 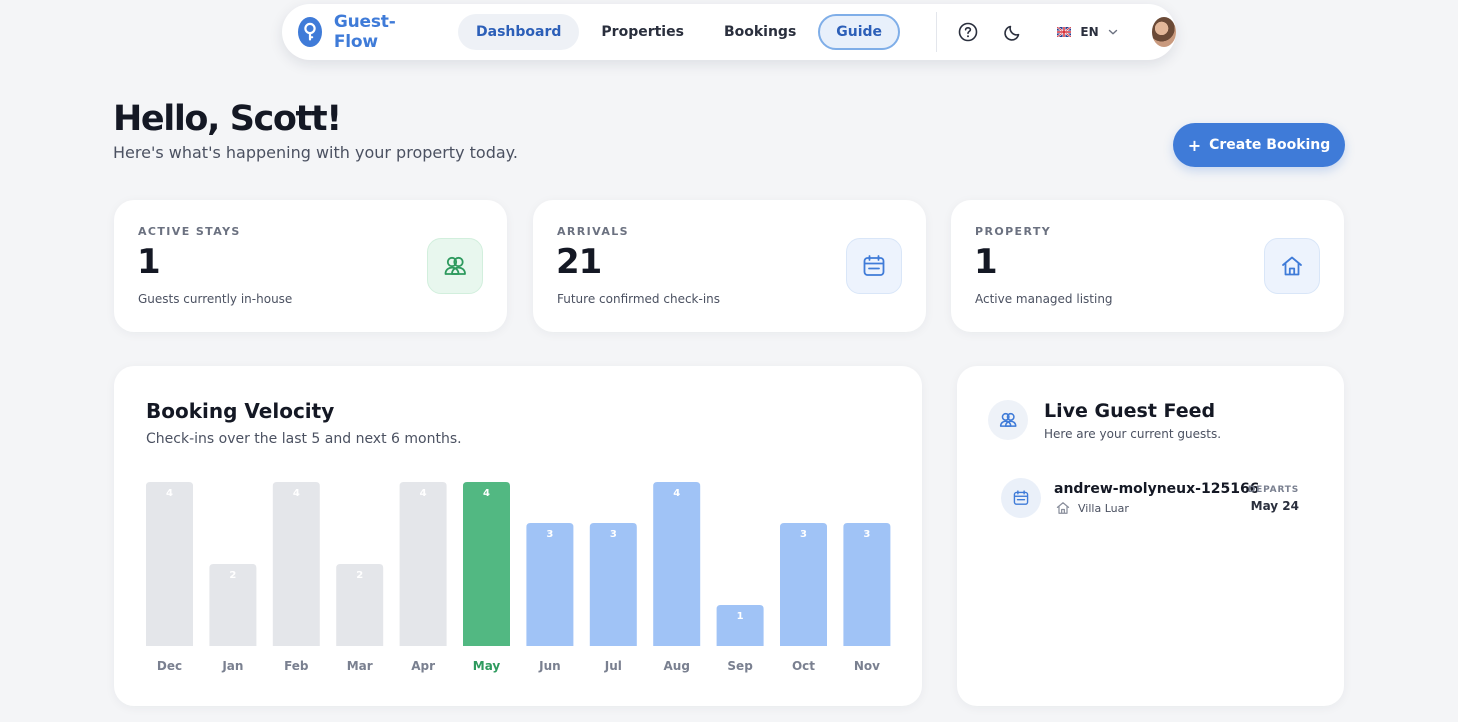 I want to click on chart-bar-oct, so click(x=803, y=584).